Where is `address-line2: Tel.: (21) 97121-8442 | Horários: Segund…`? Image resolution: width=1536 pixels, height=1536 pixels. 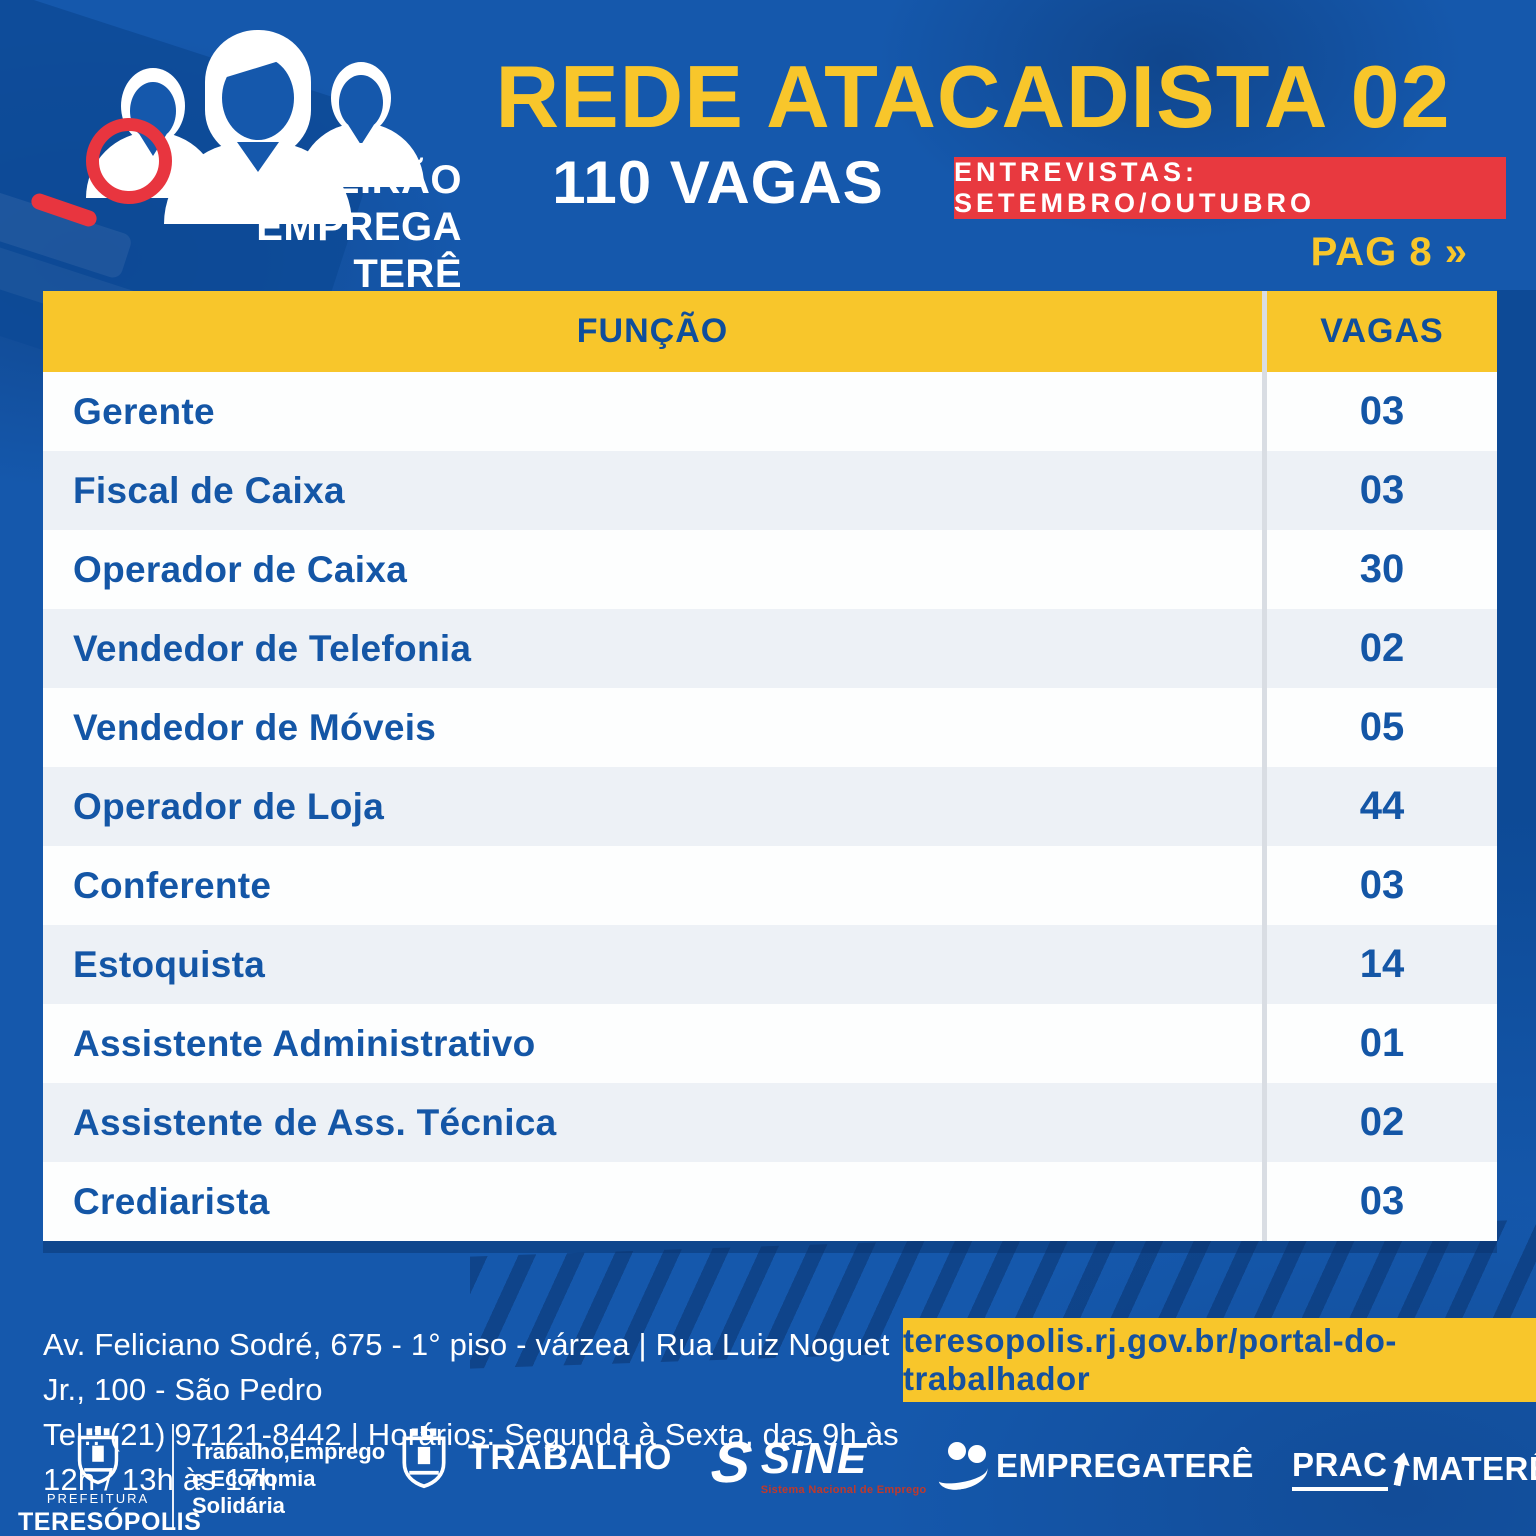 address-line2: Tel.: (21) 97121-8442 | Horários: Segund… is located at coordinates (471, 1457).